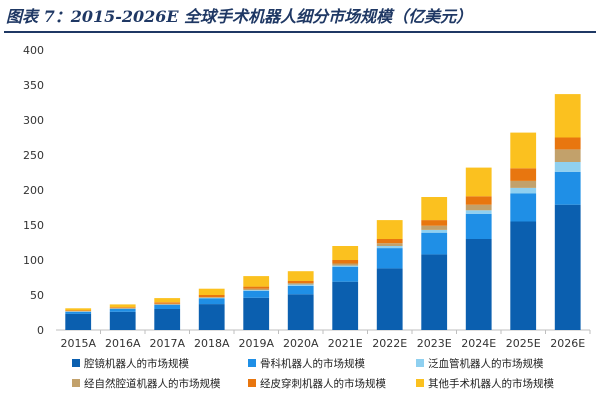  I want to click on y-tick-label: 0, so click(40, 330).